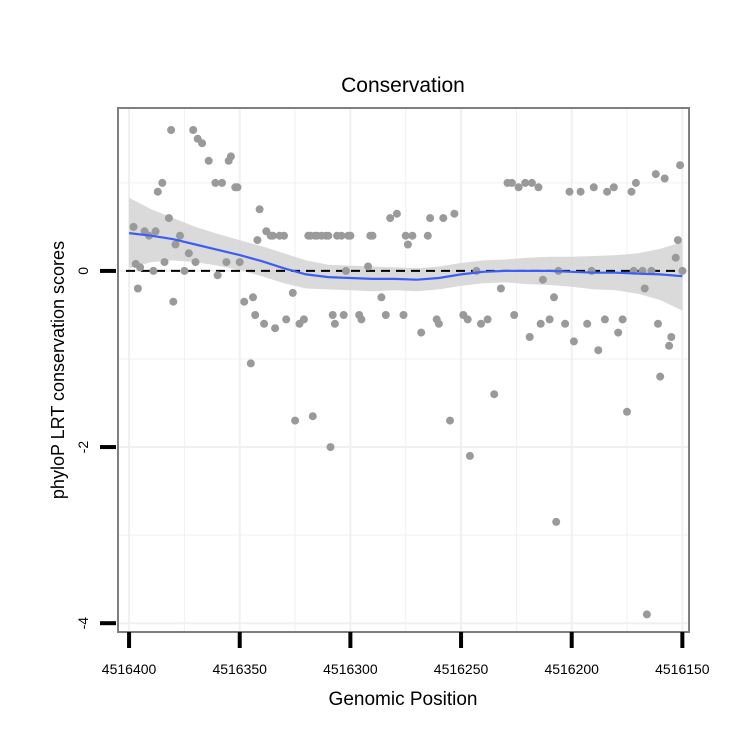  I want to click on y-axis-label: phyloP LRT conservation scores, so click(58, 370).